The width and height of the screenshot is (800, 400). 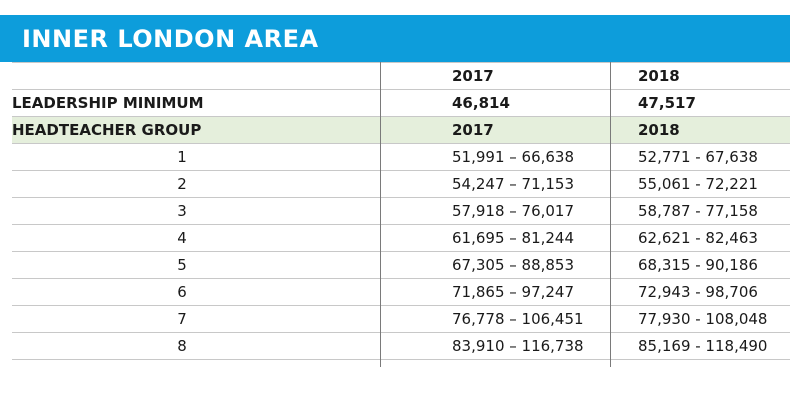 What do you see at coordinates (401, 130) in the screenshot?
I see `headteacher-group-header-row: HEADTEACHER GROUP 2017 2018` at bounding box center [401, 130].